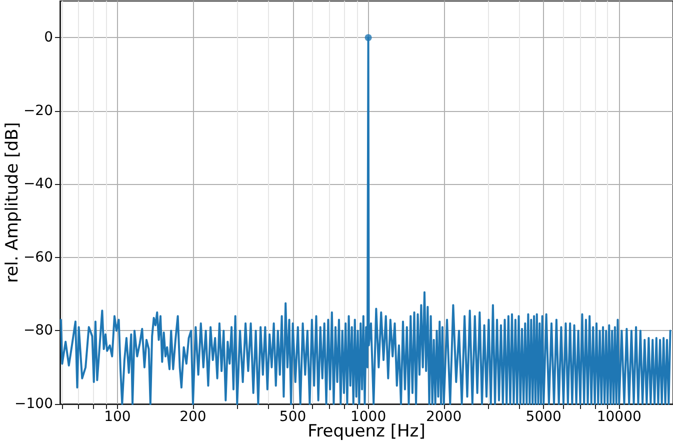 The image size is (673, 442). I want to click on y-tick-label: −20, so click(38, 110).